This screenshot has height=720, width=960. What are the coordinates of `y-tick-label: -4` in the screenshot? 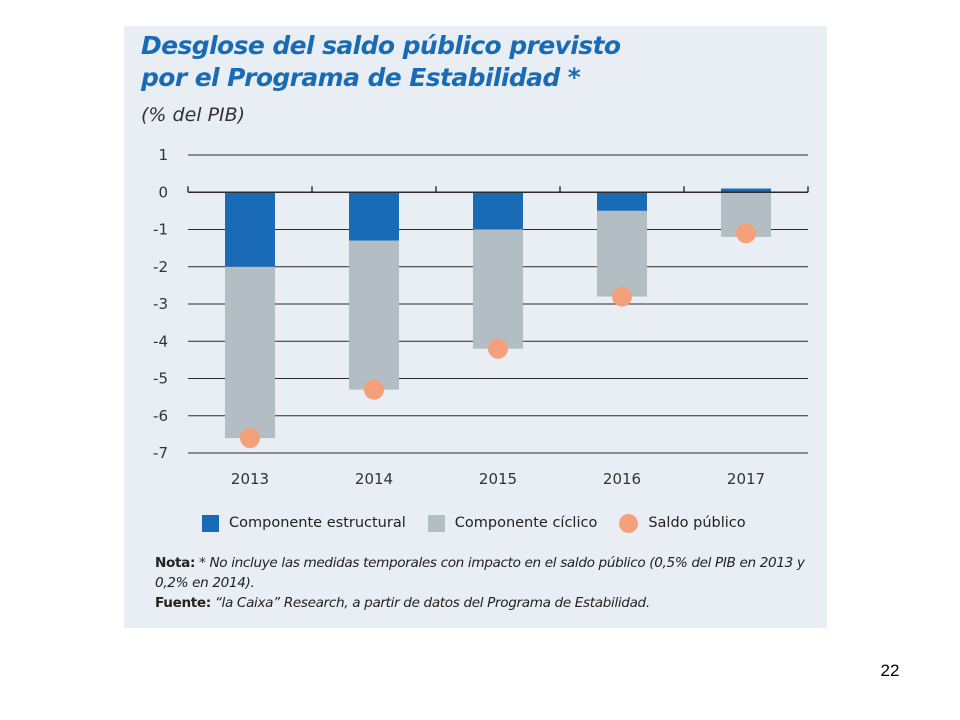 It's located at (160, 341).